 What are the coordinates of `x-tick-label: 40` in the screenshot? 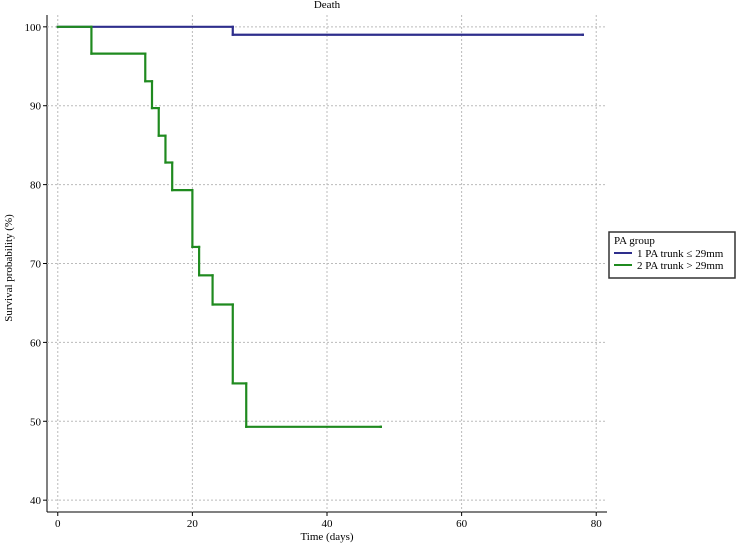 It's located at (328, 524).